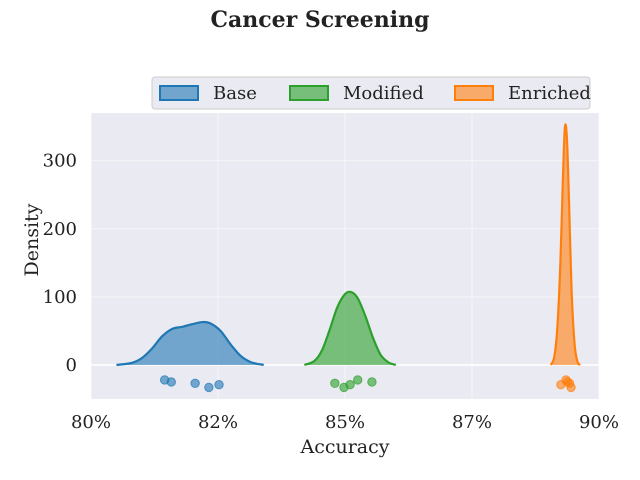 This screenshot has width=640, height=480. What do you see at coordinates (383, 93) in the screenshot?
I see `legend-label-modified: Modified` at bounding box center [383, 93].